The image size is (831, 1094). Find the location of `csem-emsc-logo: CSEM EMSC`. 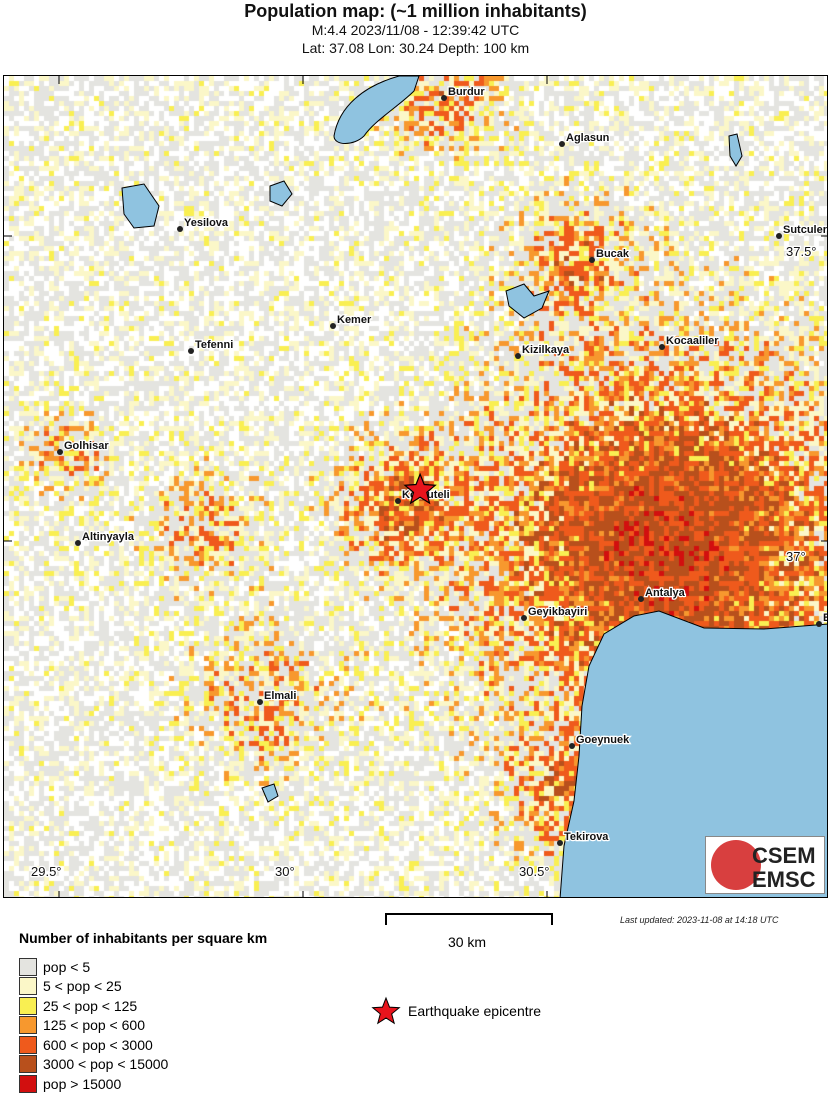

csem-emsc-logo: CSEM EMSC is located at coordinates (765, 865).